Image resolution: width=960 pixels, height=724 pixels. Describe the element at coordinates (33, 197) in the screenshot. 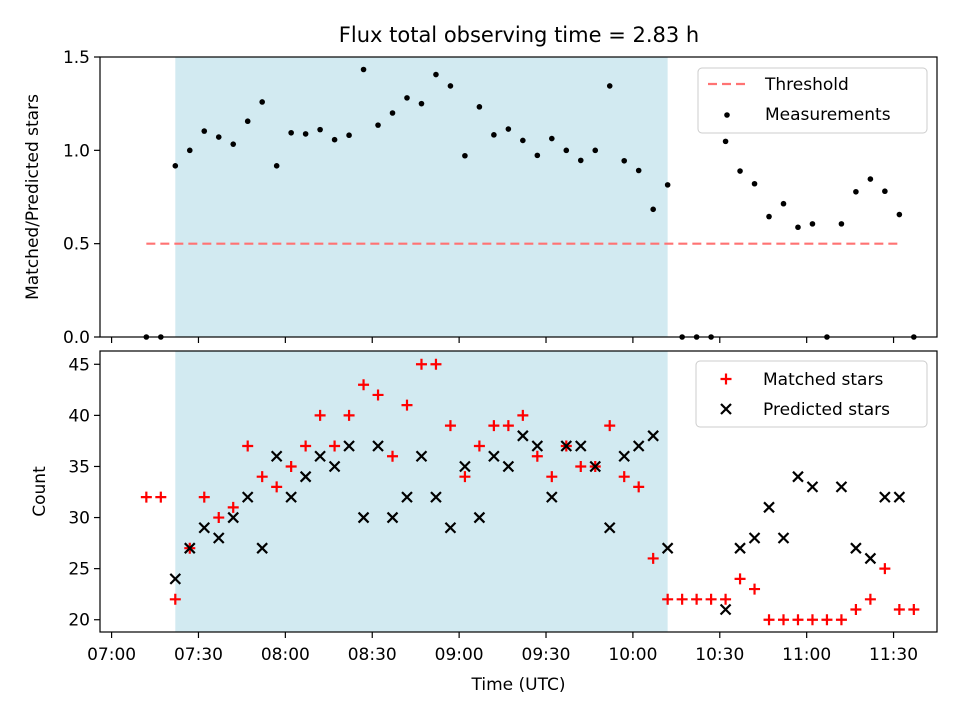

I see `ratio-y-axis-label: Matched/Predicted stars` at that location.